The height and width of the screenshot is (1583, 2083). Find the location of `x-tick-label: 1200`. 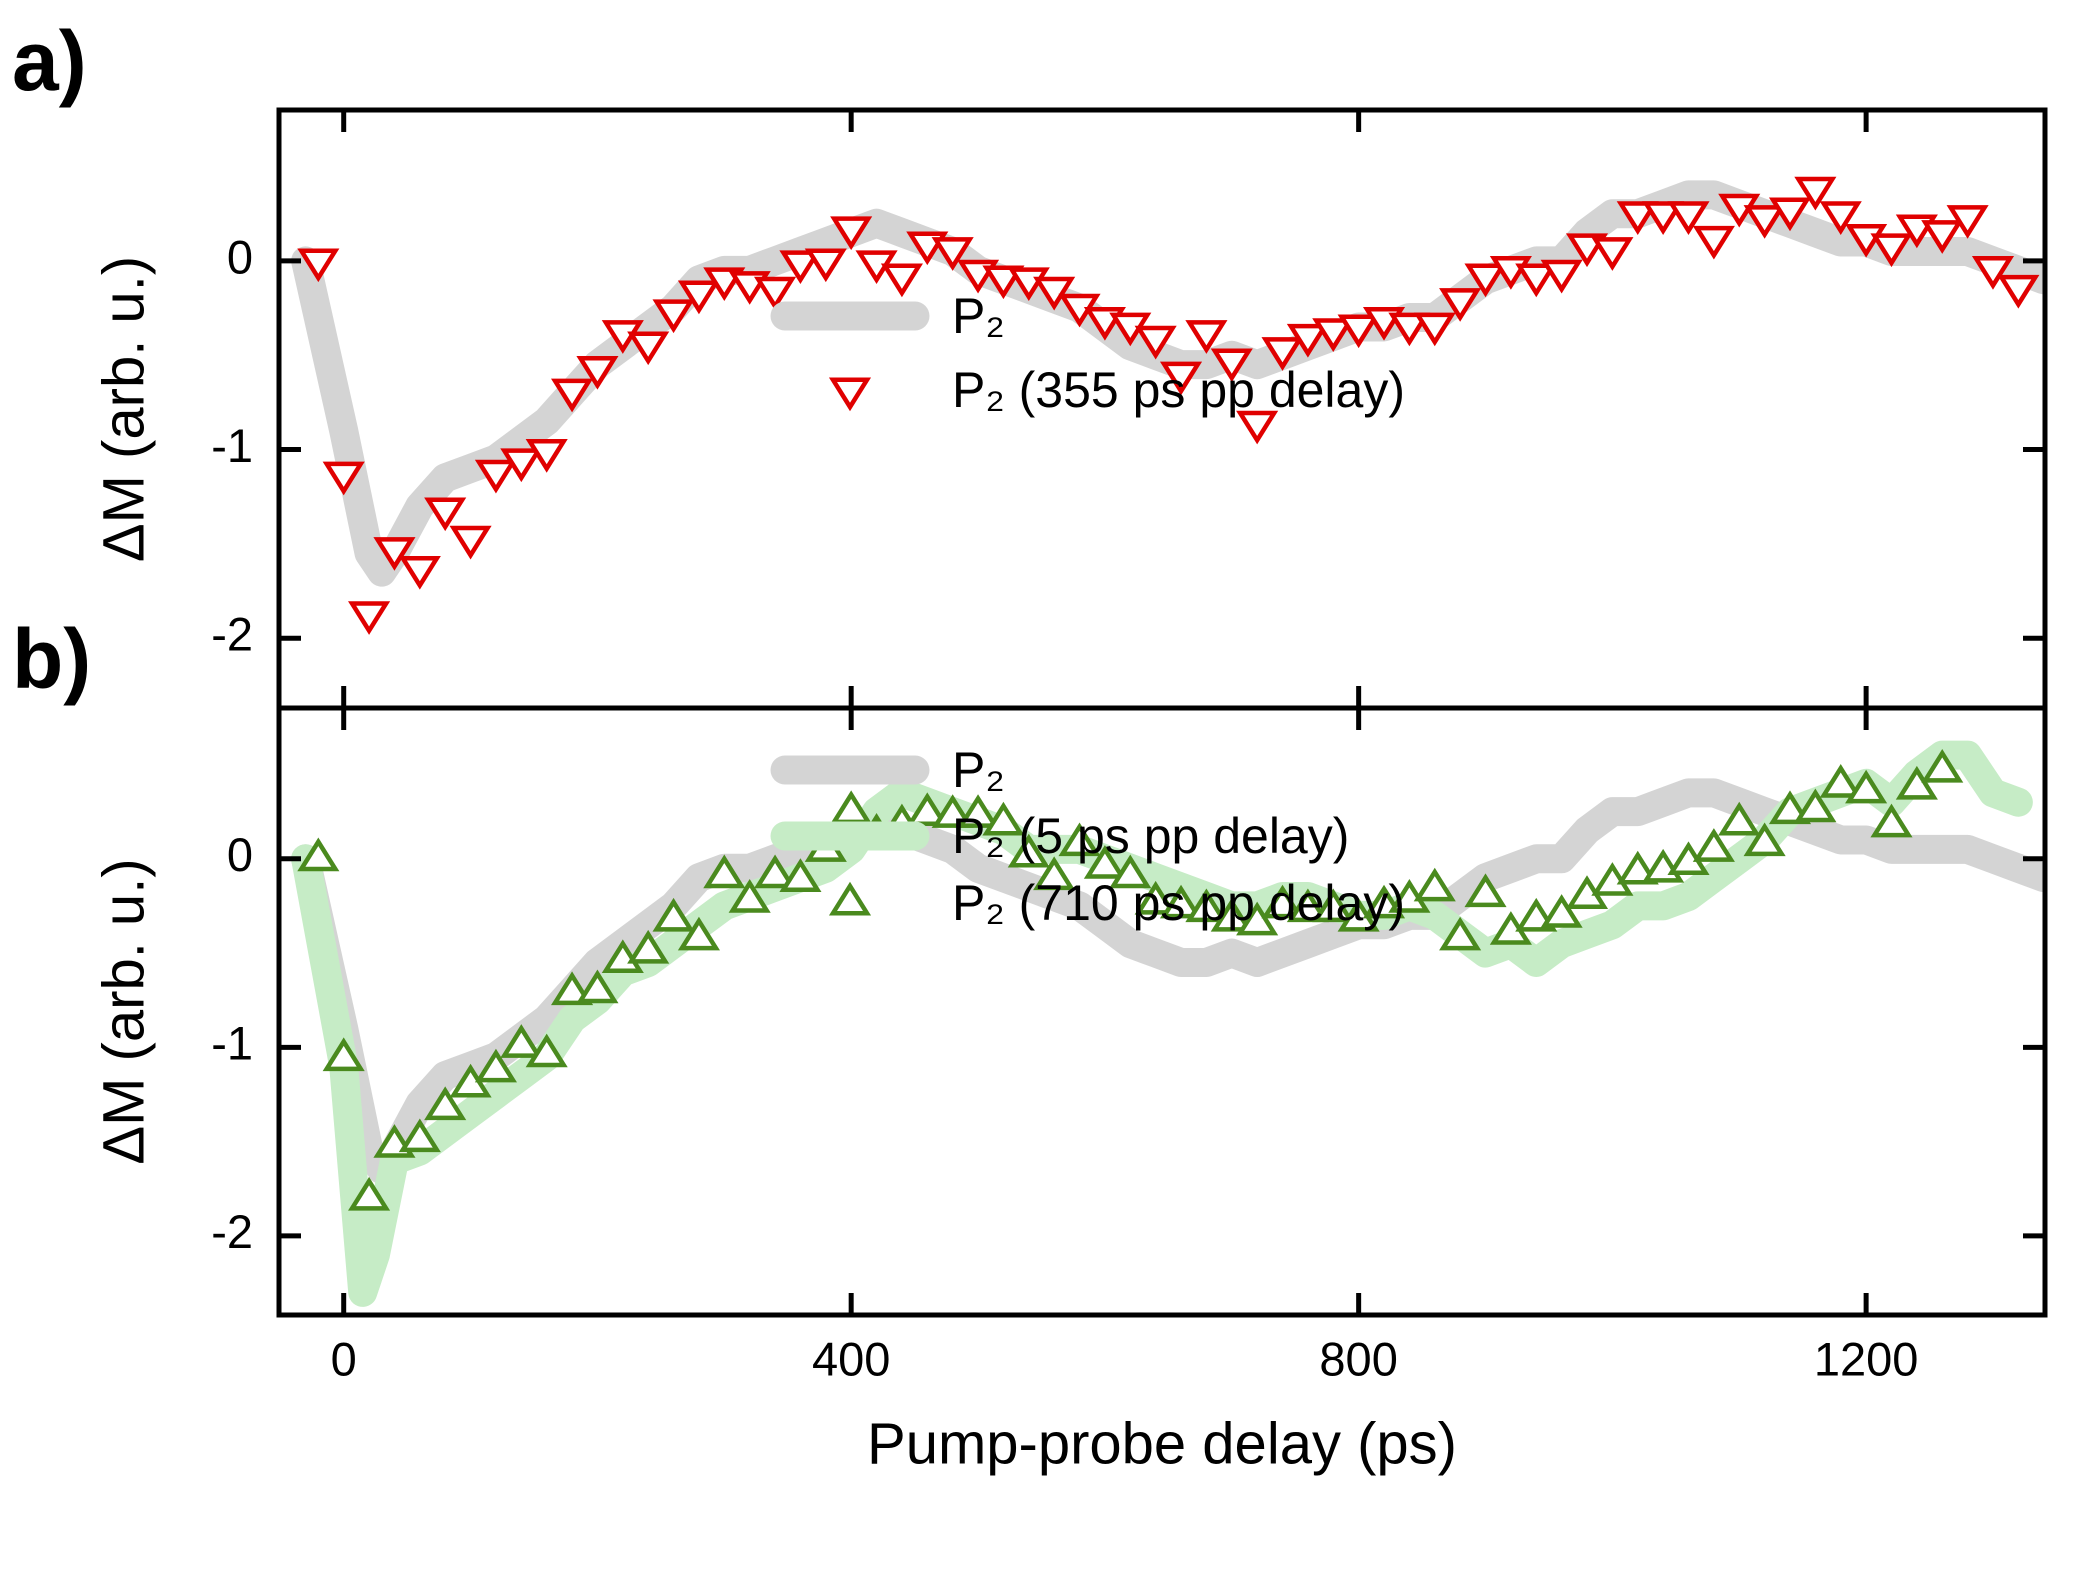

x-tick-label: 1200 is located at coordinates (1866, 1358).